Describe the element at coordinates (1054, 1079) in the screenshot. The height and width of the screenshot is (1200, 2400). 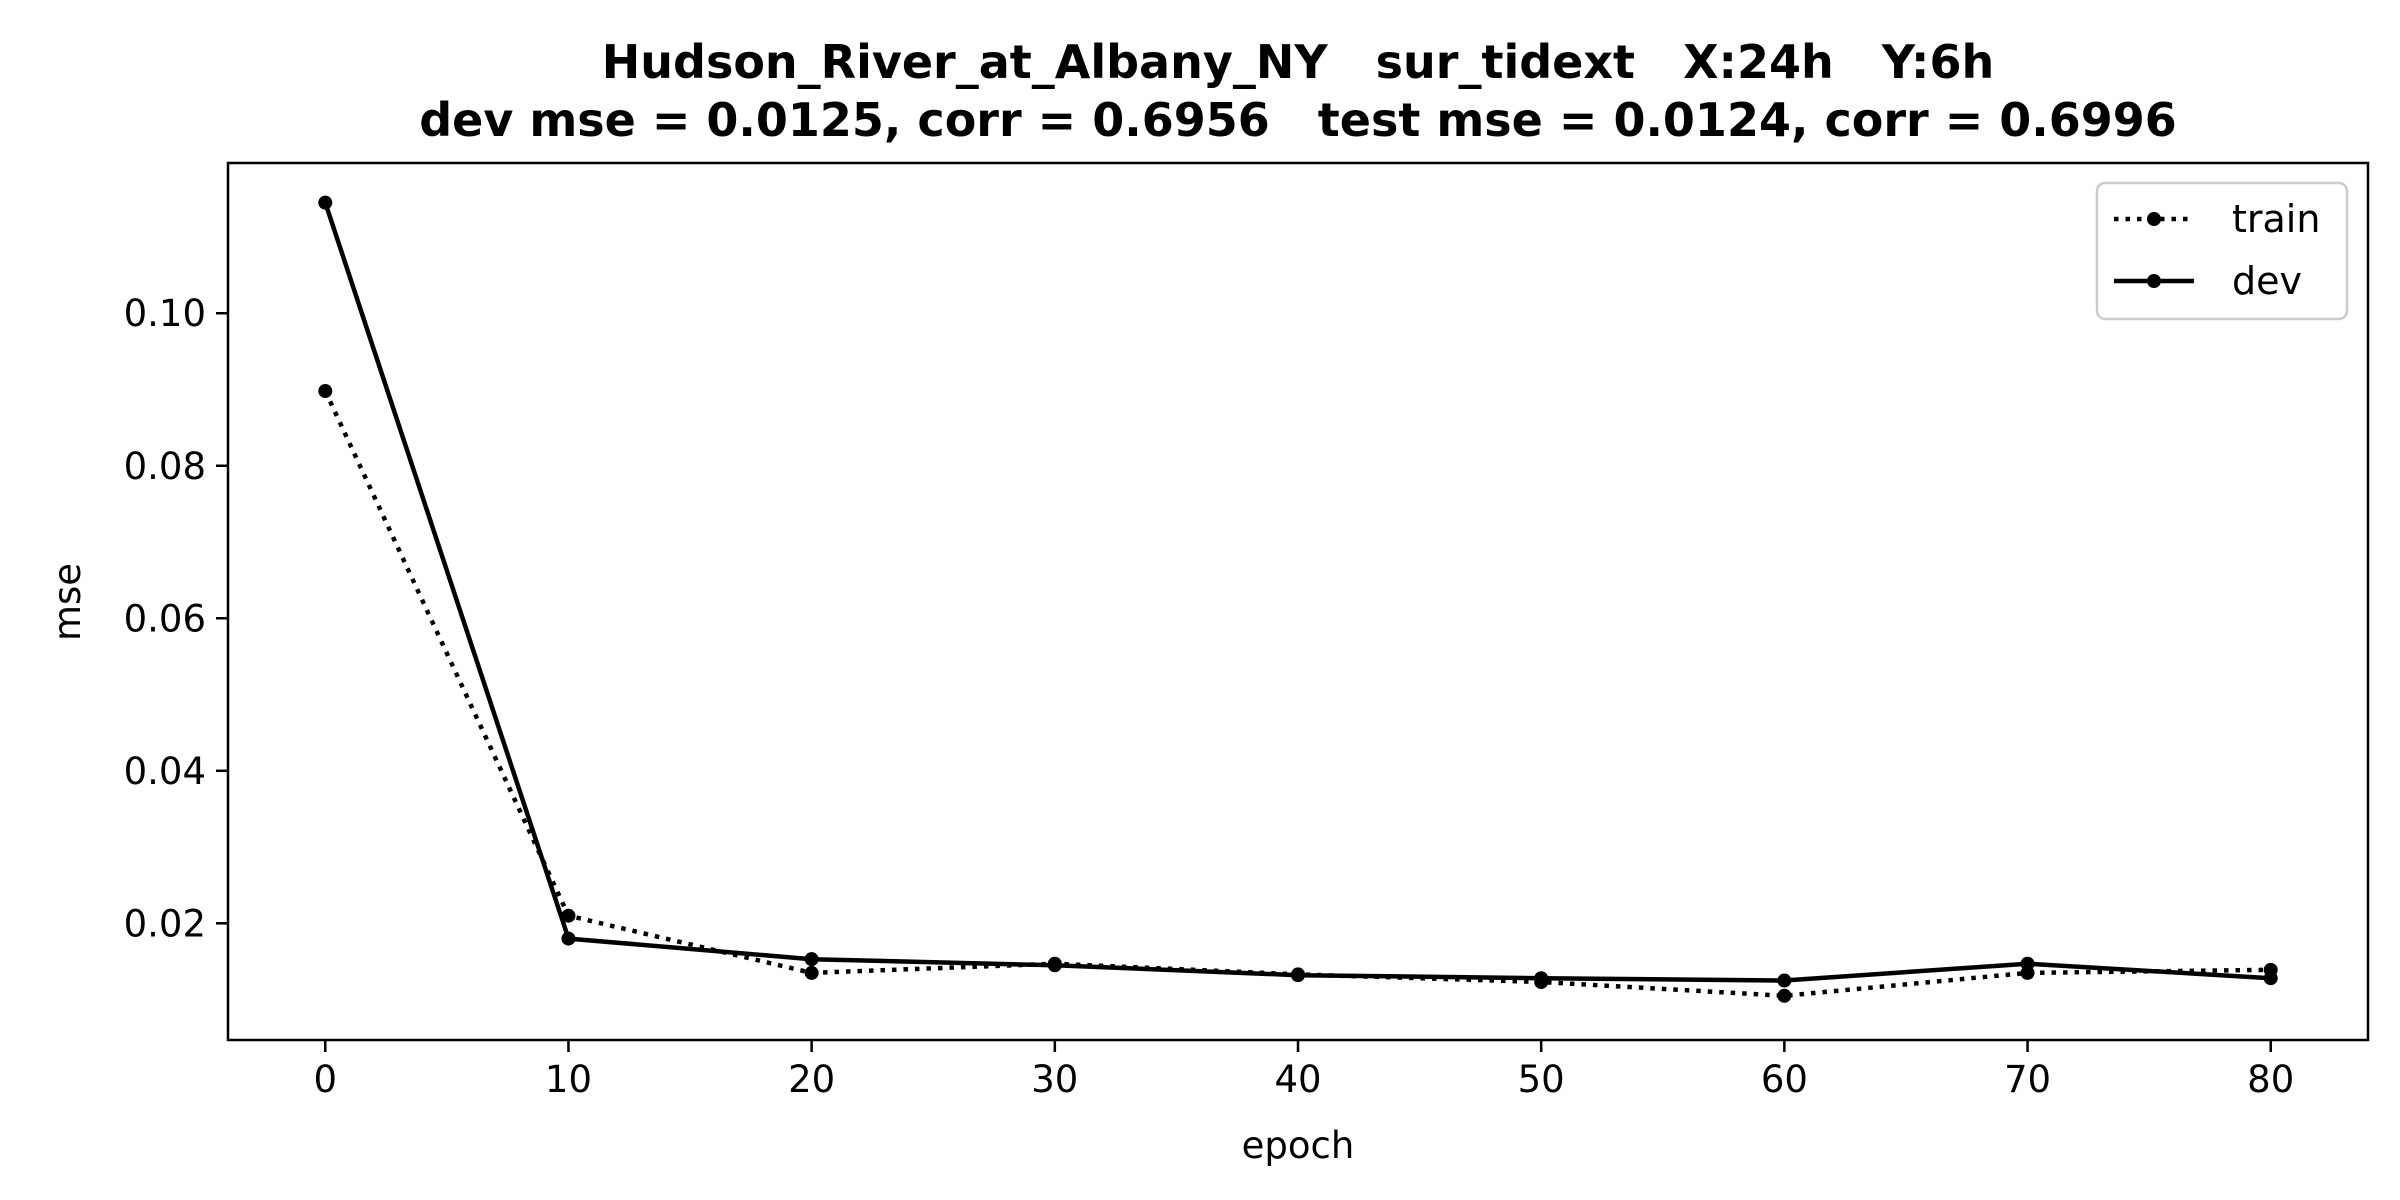
I see `x-tick-label: 30` at that location.